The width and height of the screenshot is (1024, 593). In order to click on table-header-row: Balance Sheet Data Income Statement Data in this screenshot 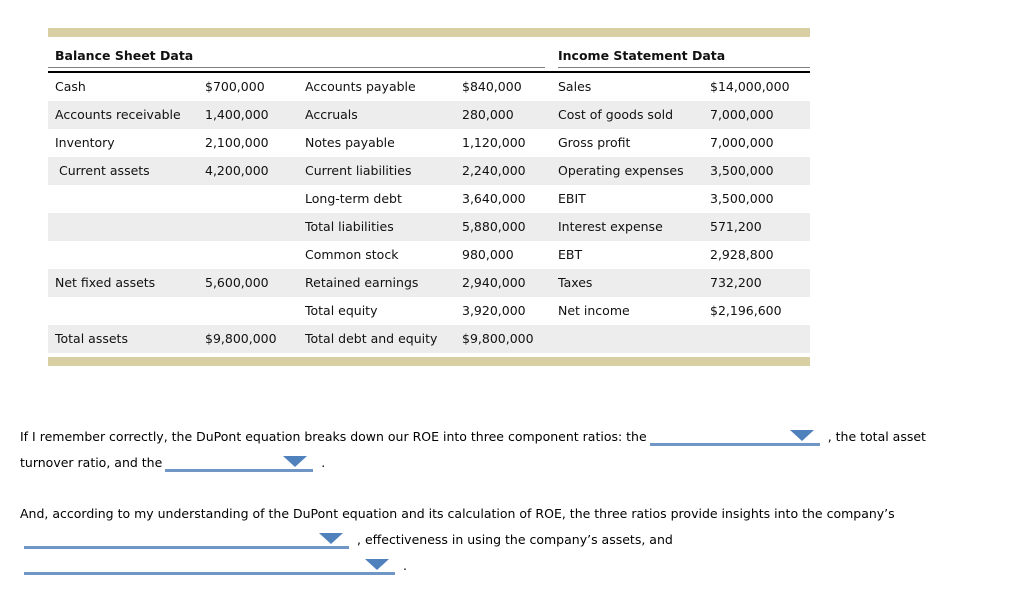, I will do `click(429, 57)`.